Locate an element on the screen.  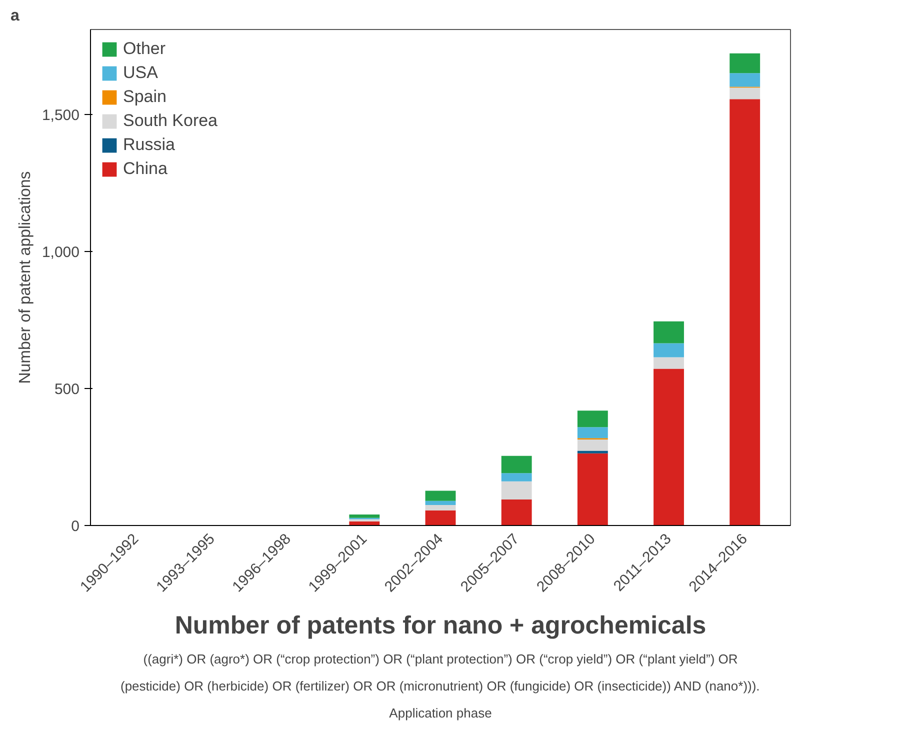
legend-label: Other is located at coordinates (144, 49).